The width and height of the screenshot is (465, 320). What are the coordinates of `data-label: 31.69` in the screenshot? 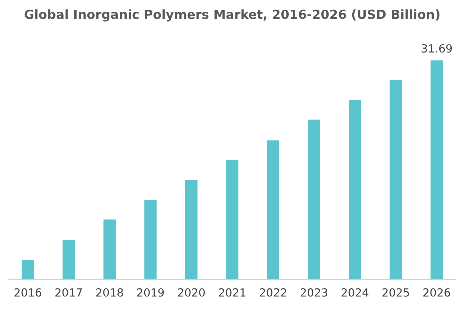 It's located at (437, 48).